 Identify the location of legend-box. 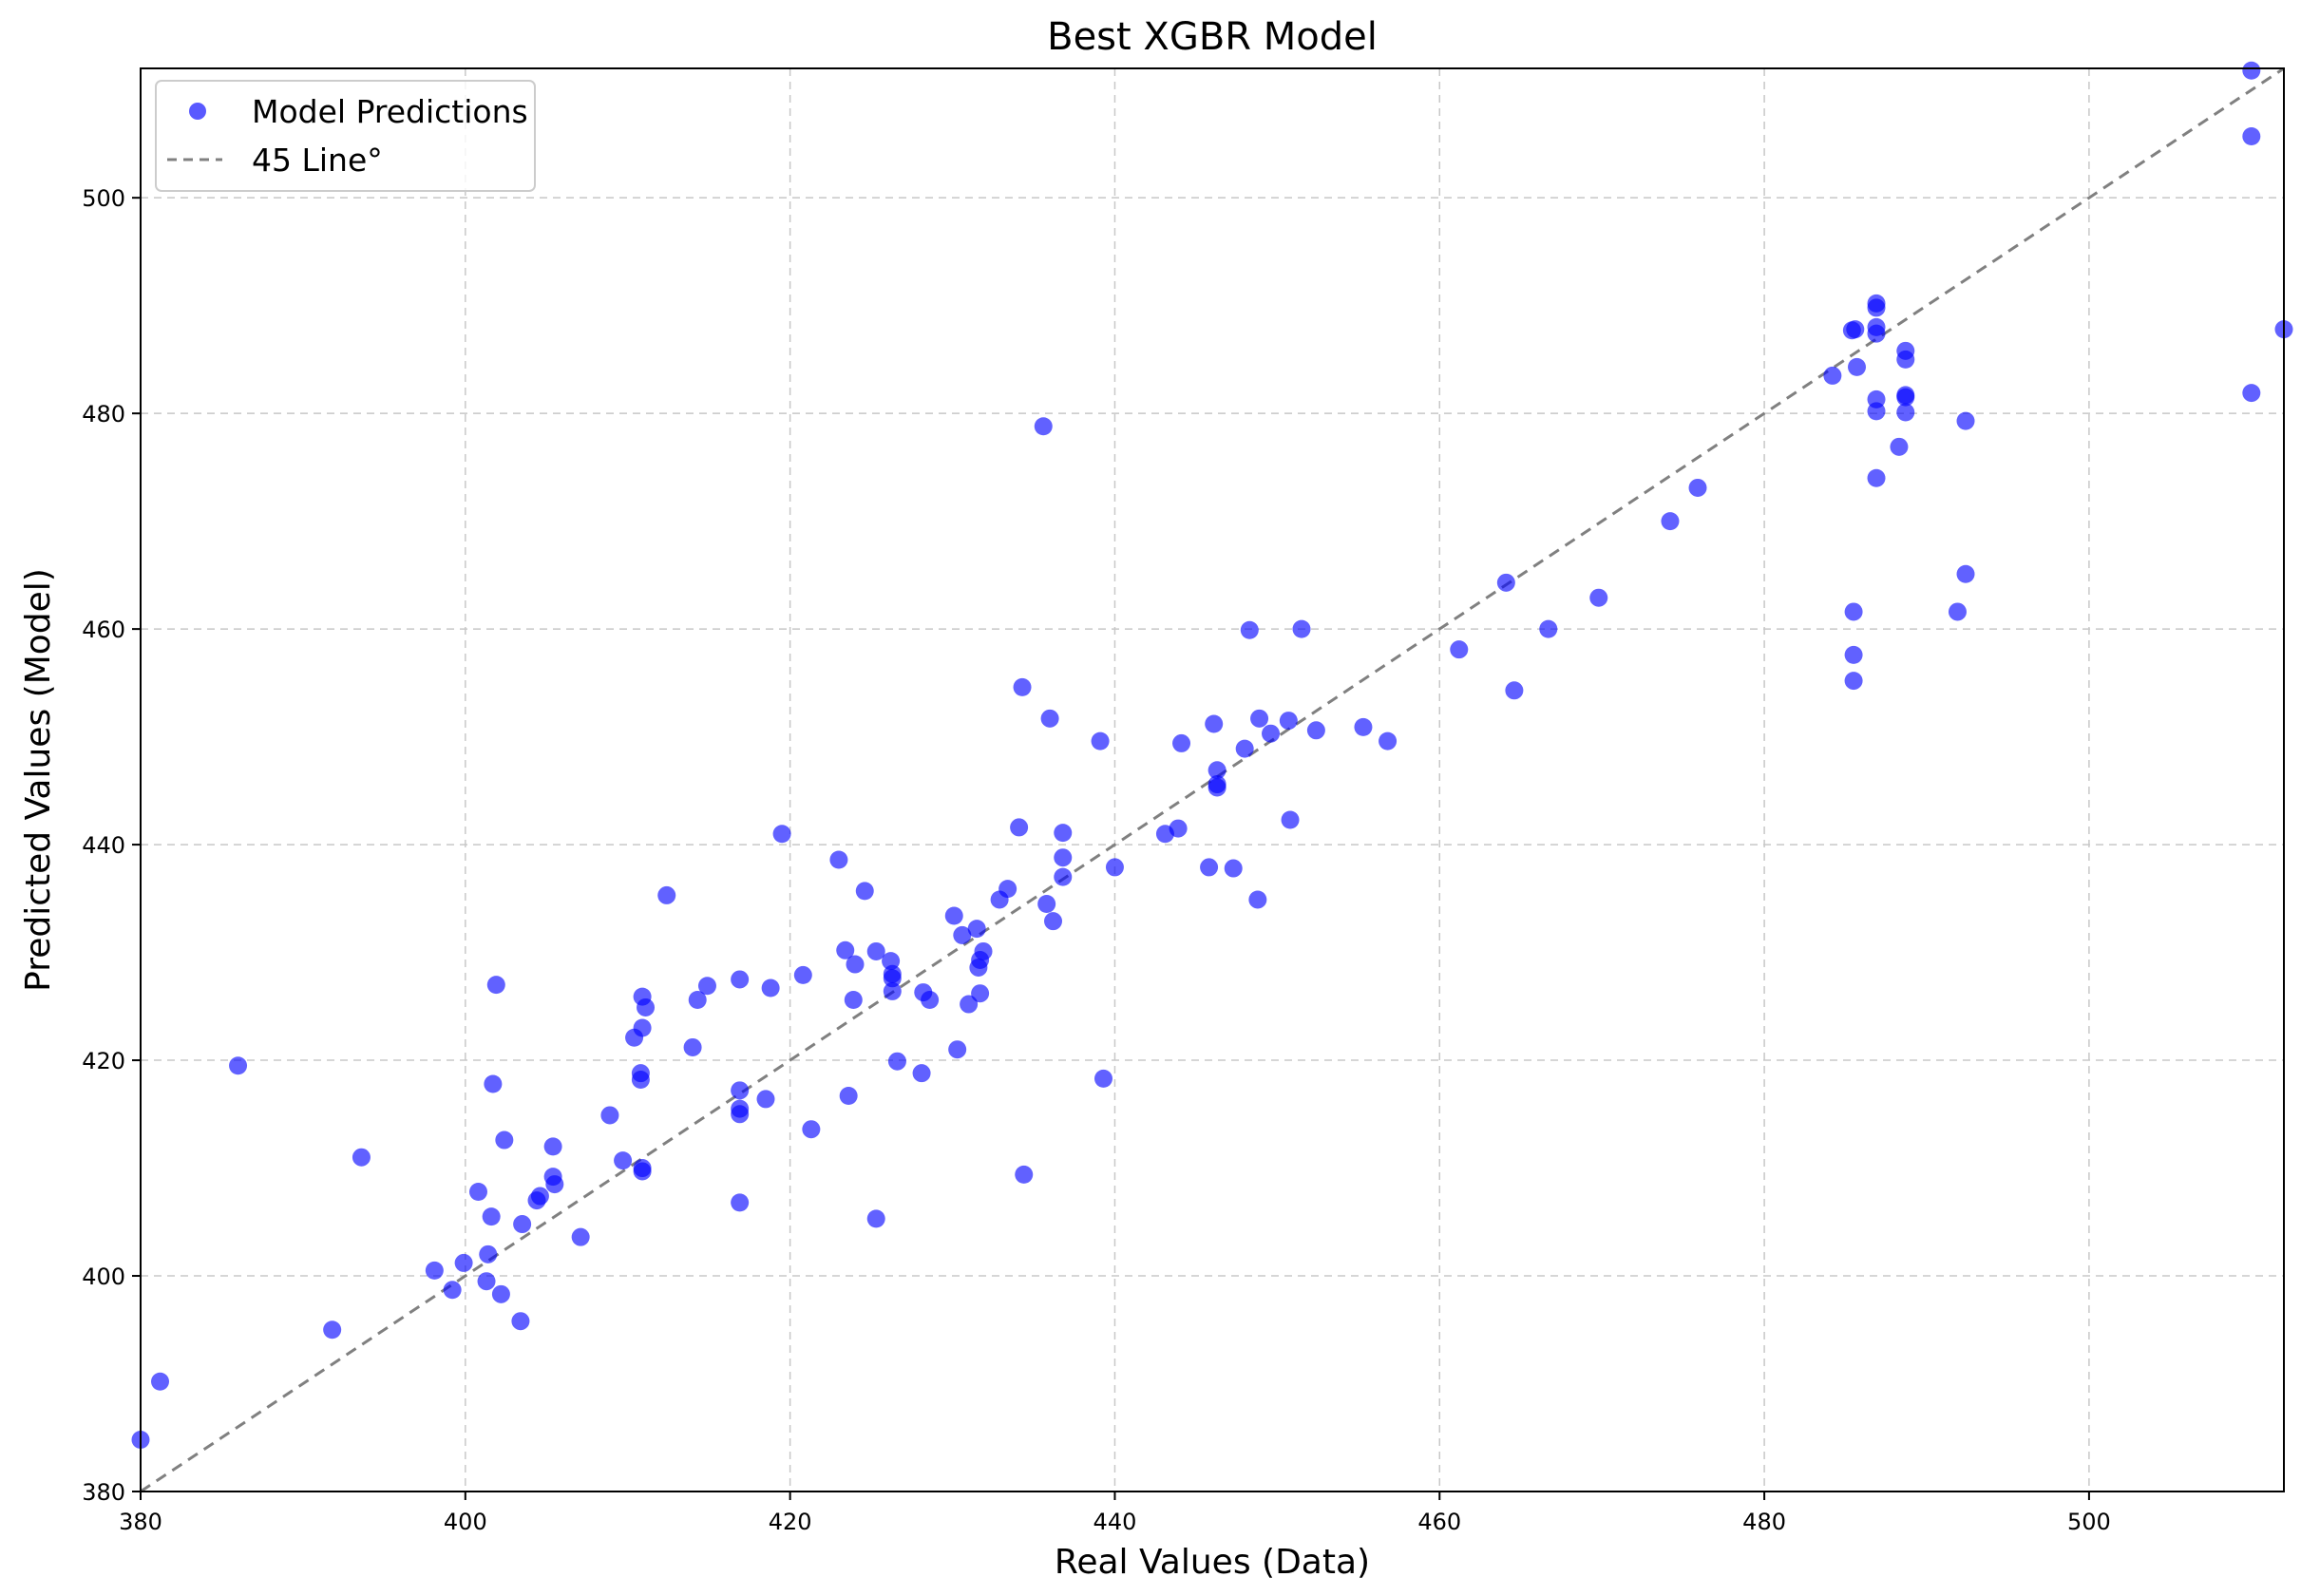
(345, 136).